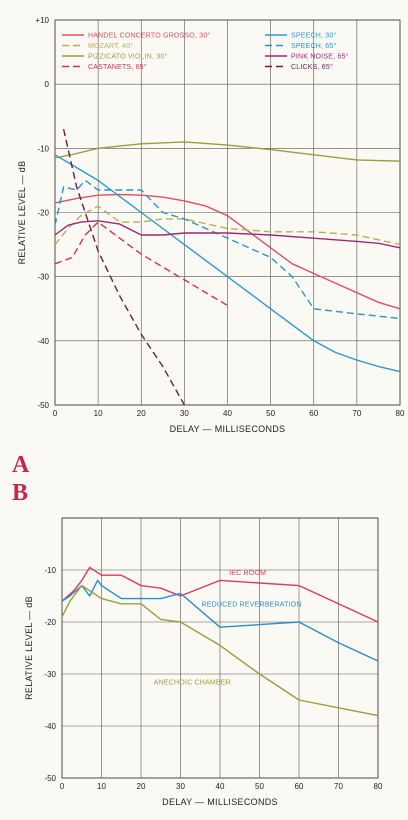 The image size is (408, 820). I want to click on legend-label: SPEECH, 30°, so click(313, 36).